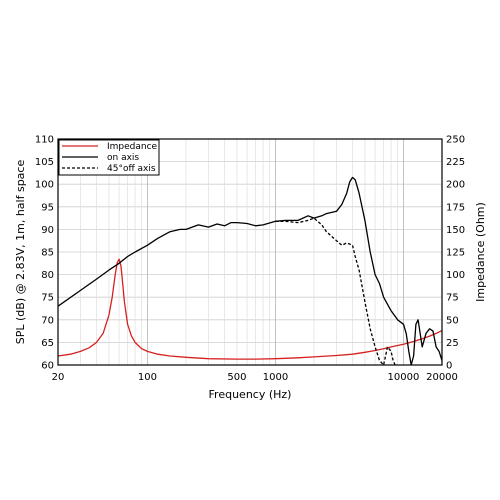 The image size is (500, 500). I want to click on y-left-tick-label: 90, so click(47, 230).